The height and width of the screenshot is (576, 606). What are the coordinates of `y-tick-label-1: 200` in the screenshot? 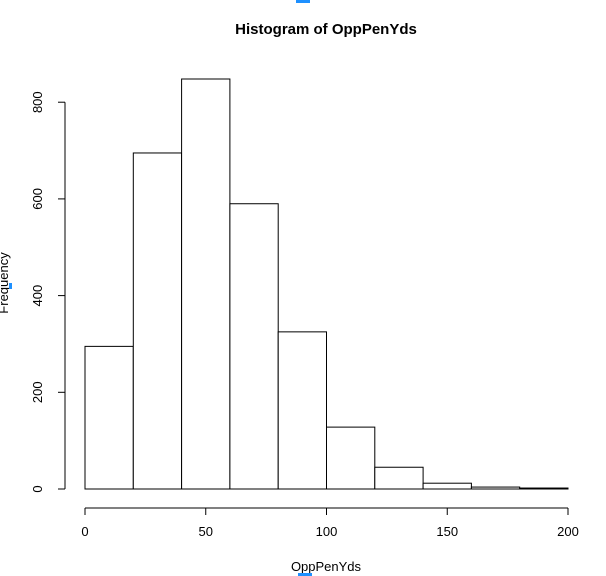 It's located at (37, 392).